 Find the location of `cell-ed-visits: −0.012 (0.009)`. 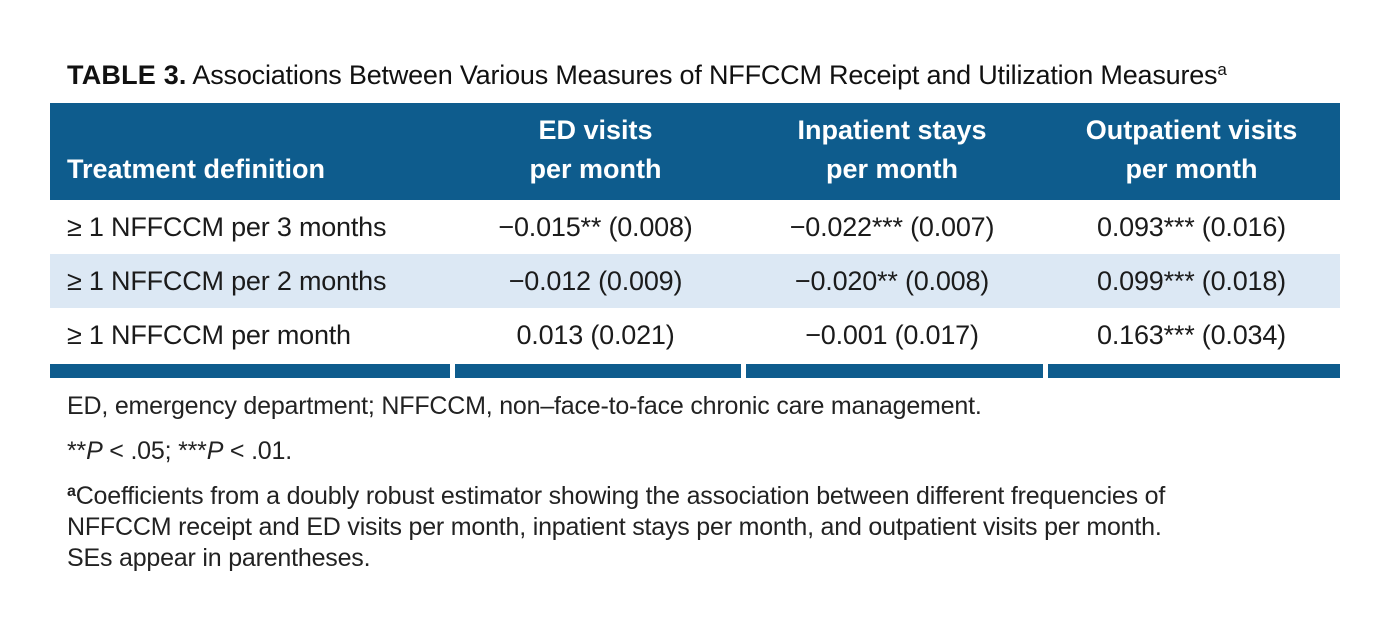

cell-ed-visits: −0.012 (0.009) is located at coordinates (595, 280).